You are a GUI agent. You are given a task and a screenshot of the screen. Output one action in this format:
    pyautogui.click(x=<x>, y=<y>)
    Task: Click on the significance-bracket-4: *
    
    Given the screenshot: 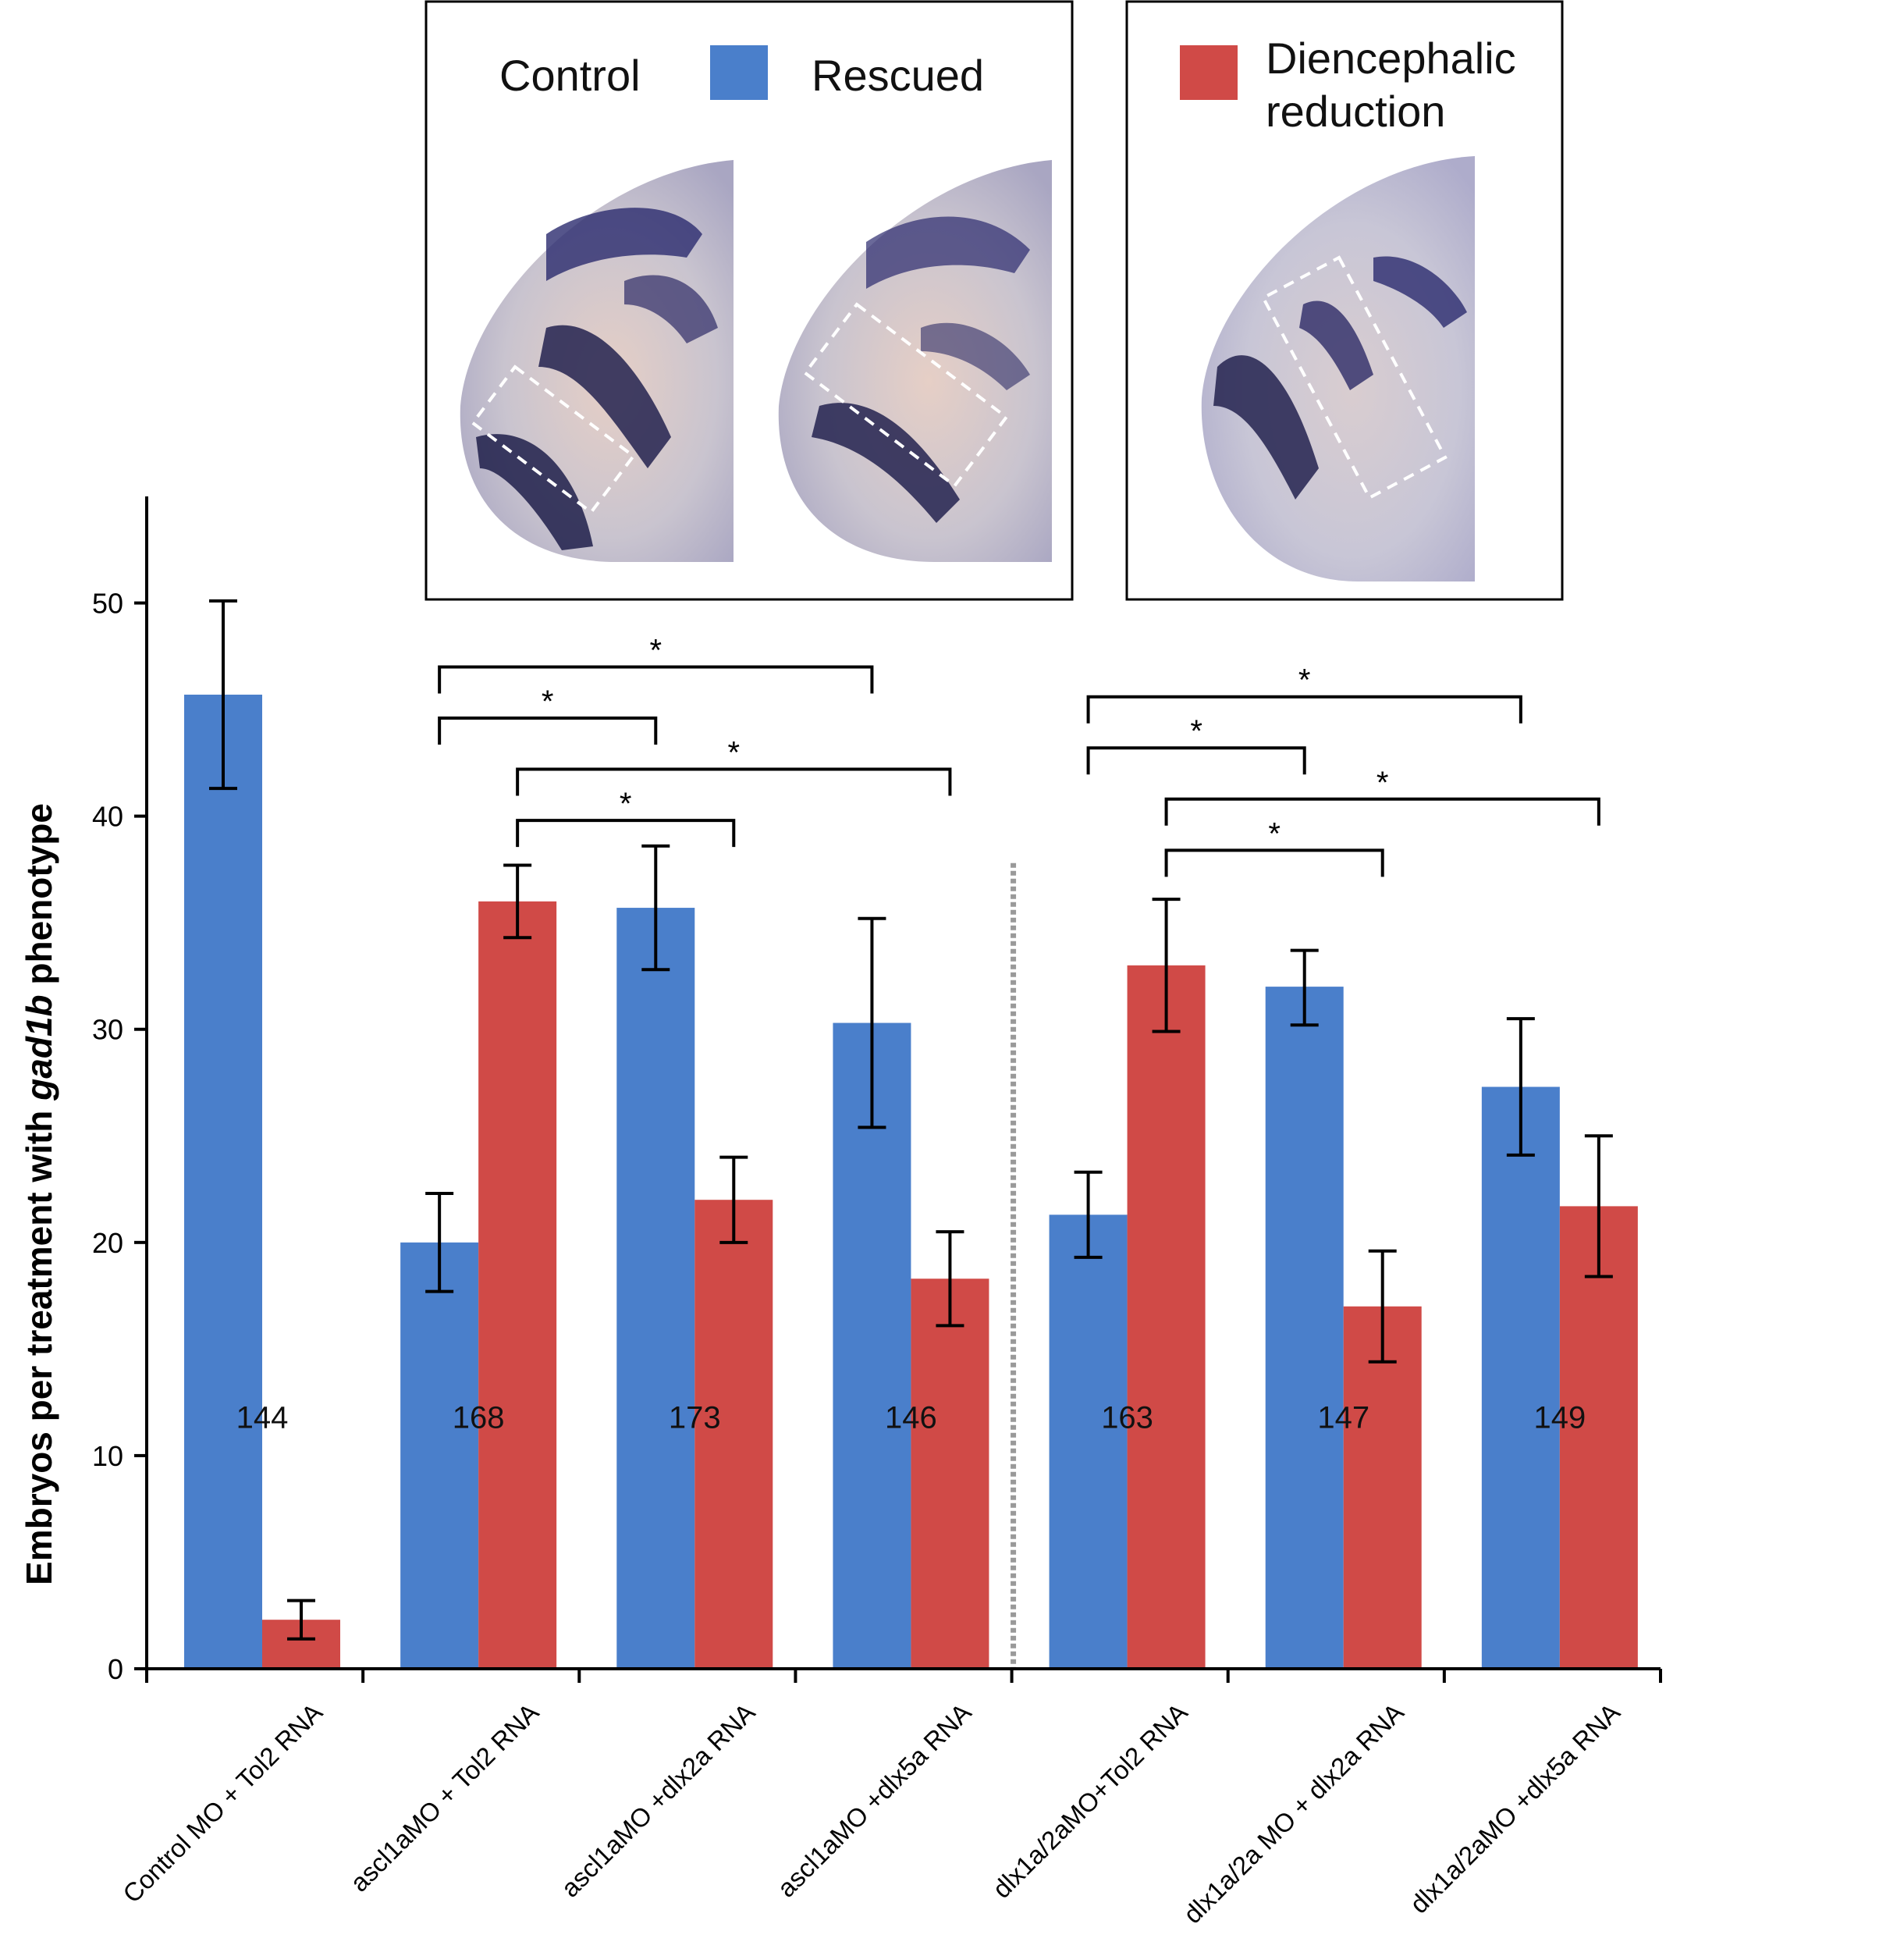 What is the action you would take?
    pyautogui.click(x=1304, y=694)
    